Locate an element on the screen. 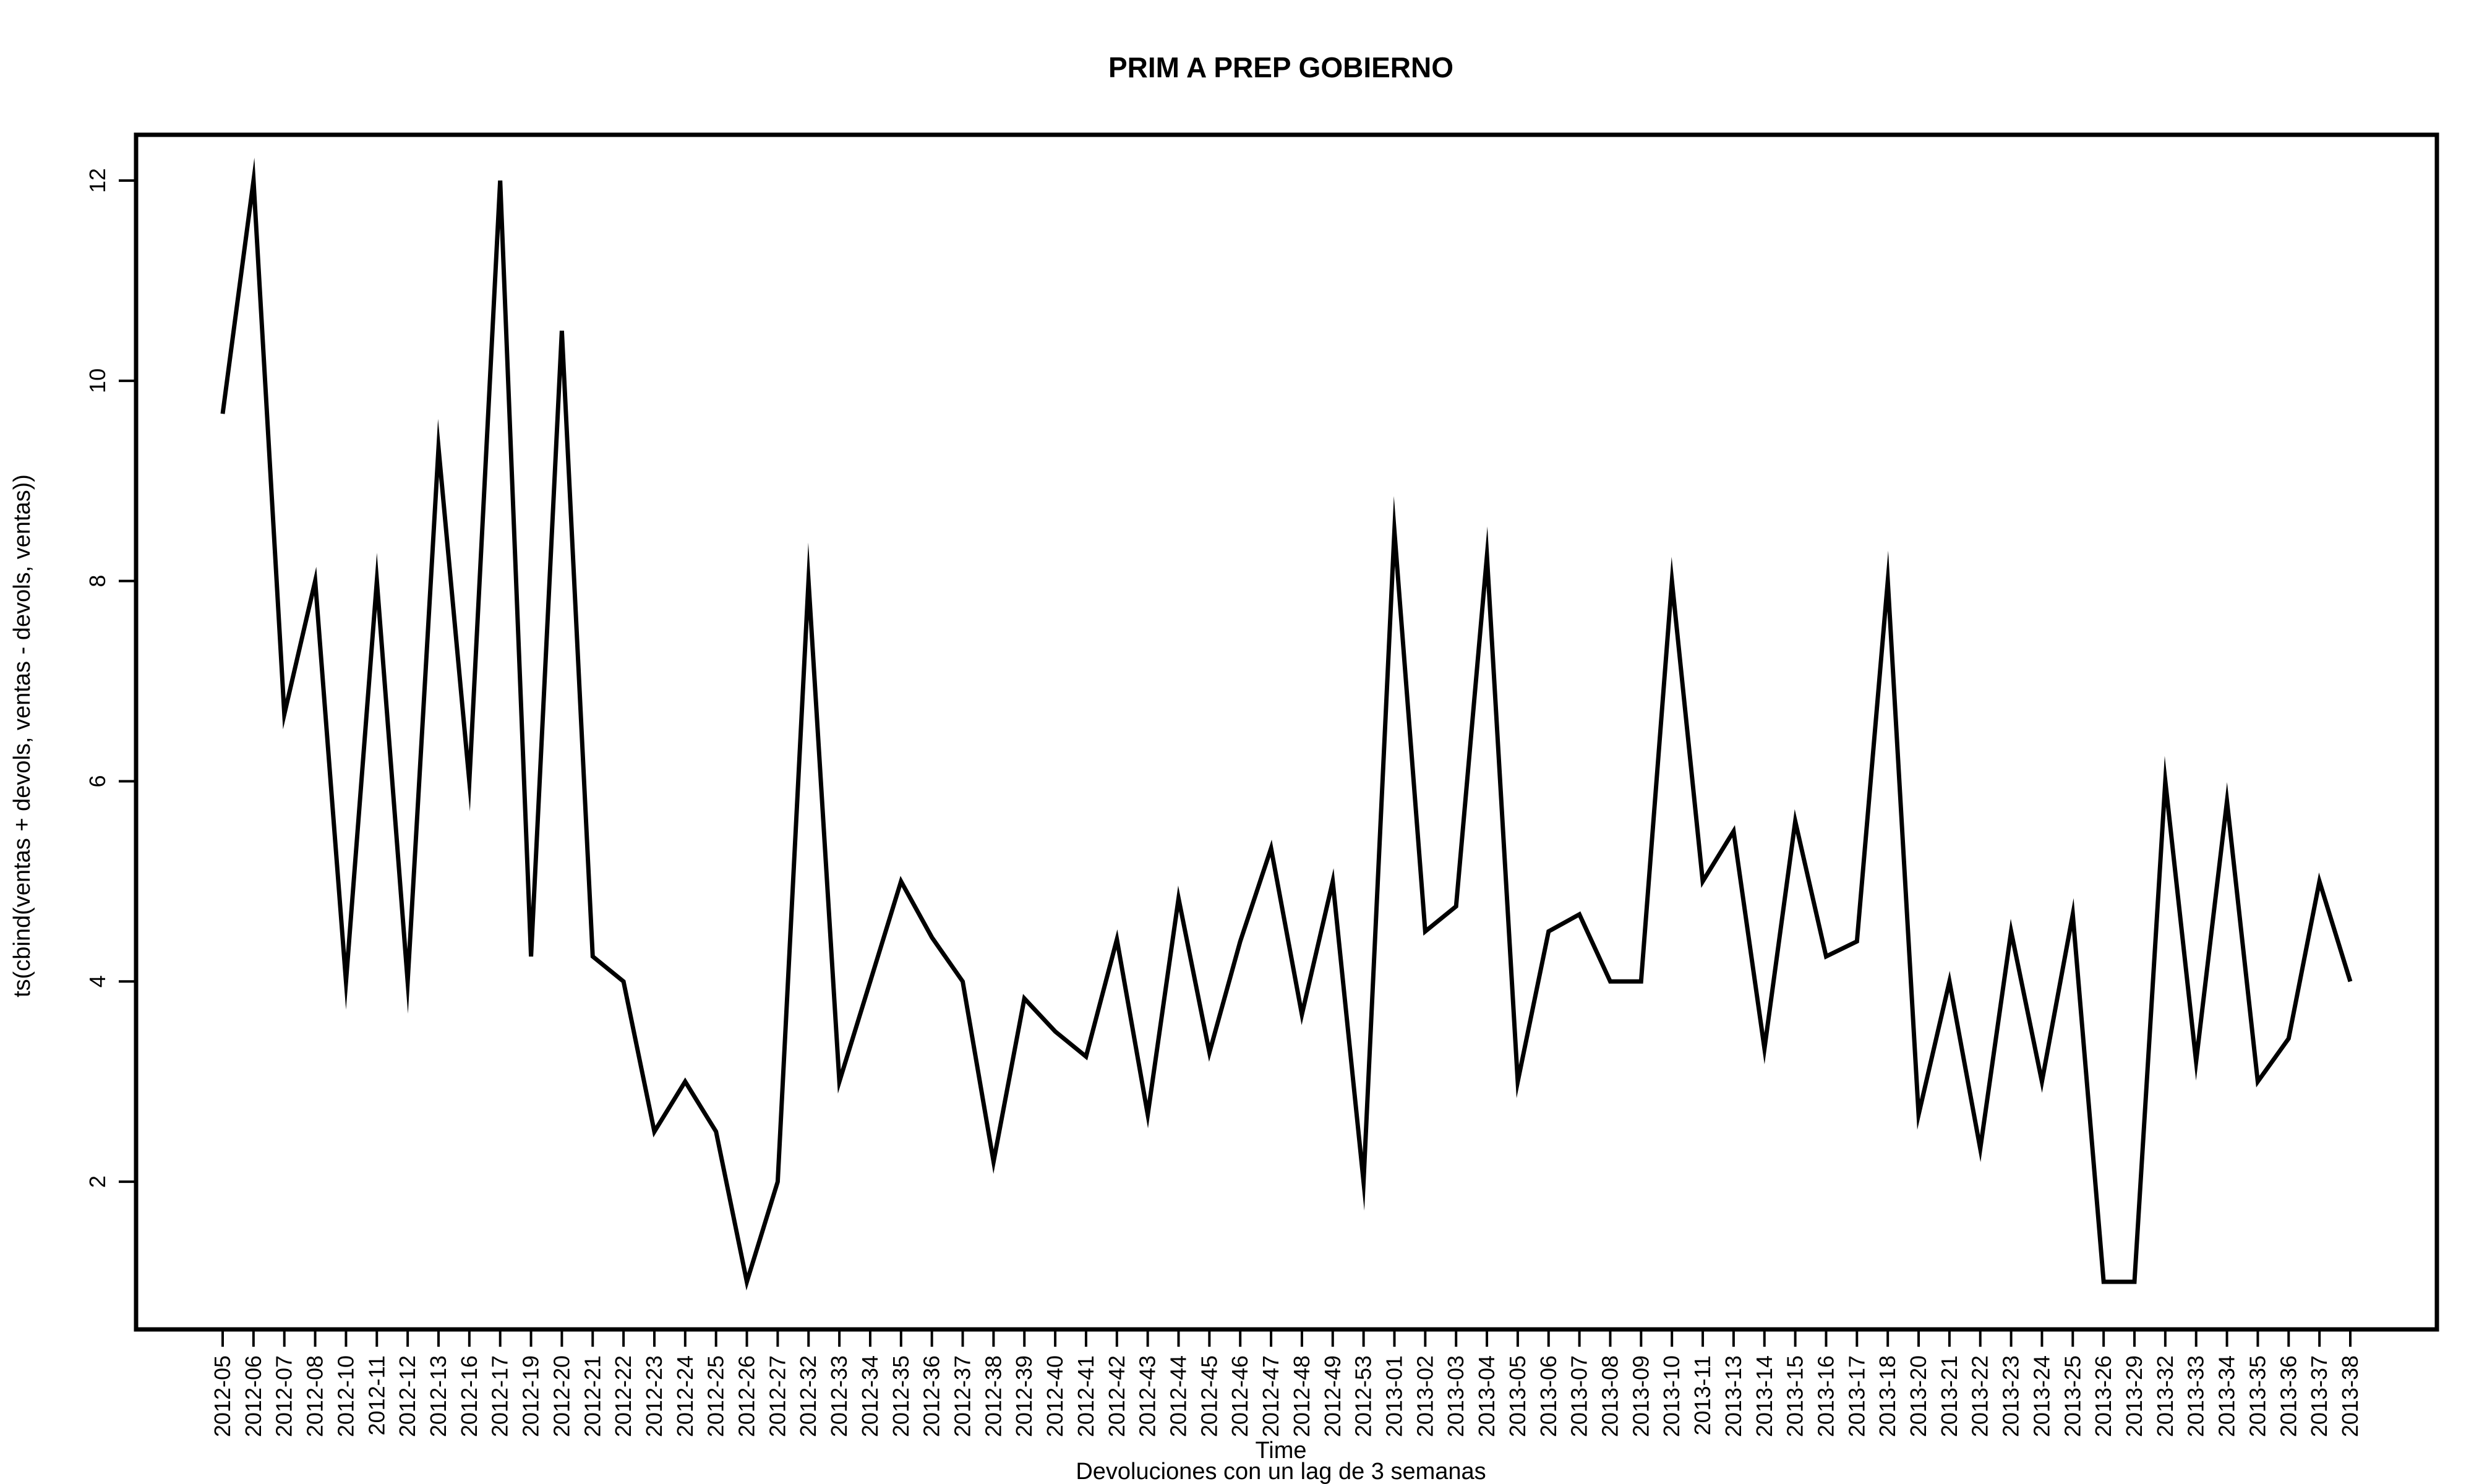 The image size is (2474, 1484). x-tick-label: 2012-47 is located at coordinates (1270, 1396).